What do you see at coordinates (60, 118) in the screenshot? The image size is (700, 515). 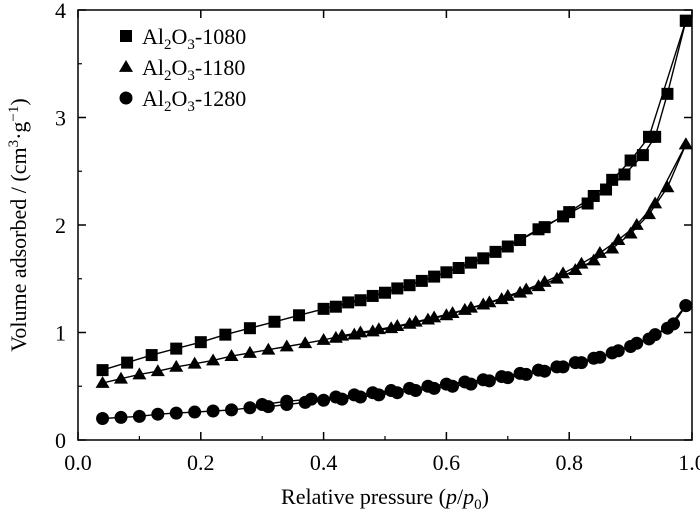 I see `y-tick-label: 3` at bounding box center [60, 118].